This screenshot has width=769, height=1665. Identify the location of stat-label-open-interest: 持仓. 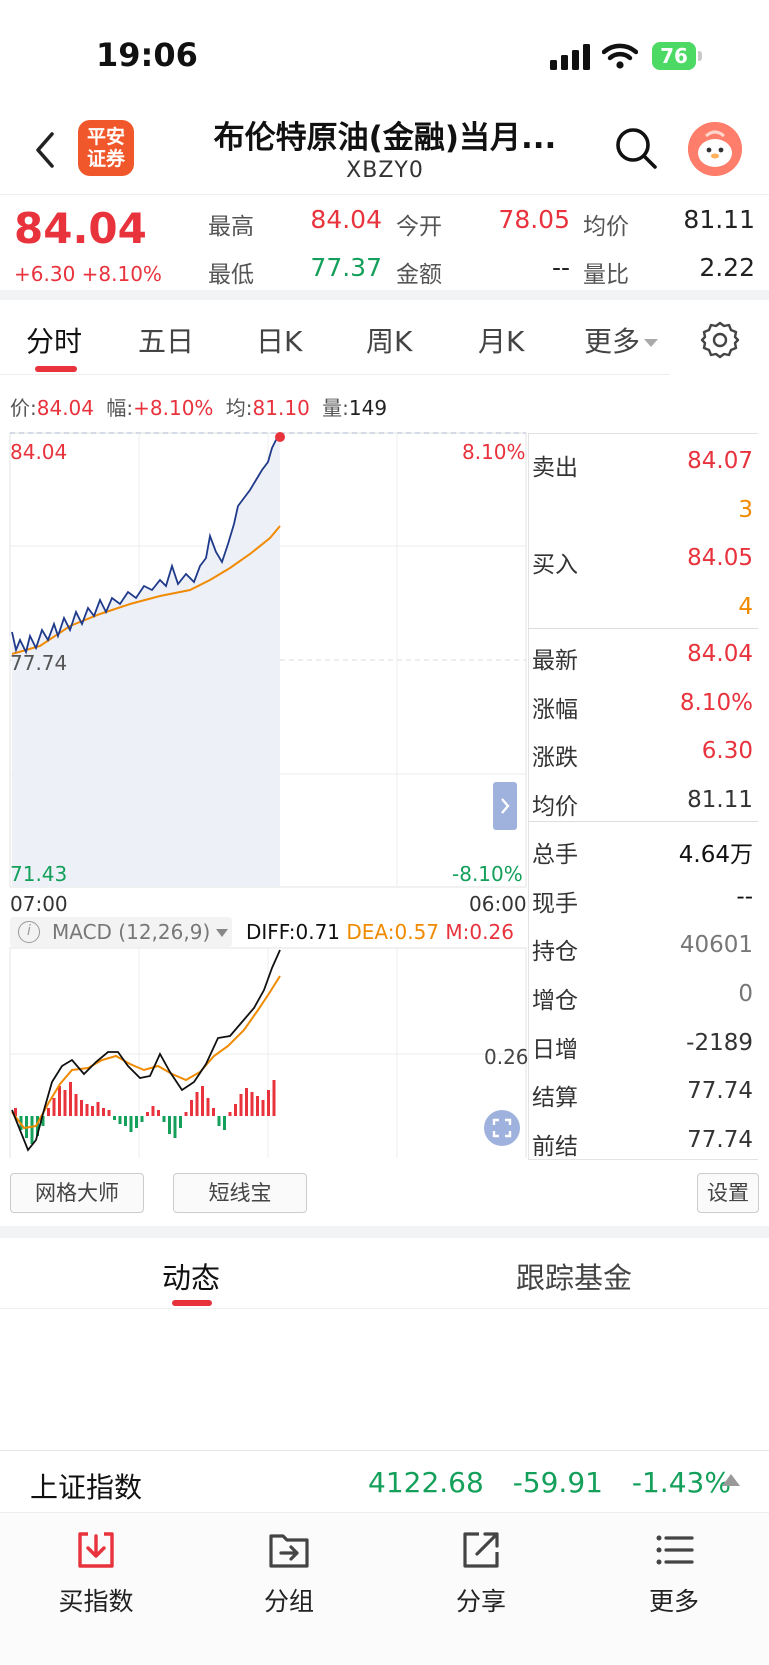
(555, 952).